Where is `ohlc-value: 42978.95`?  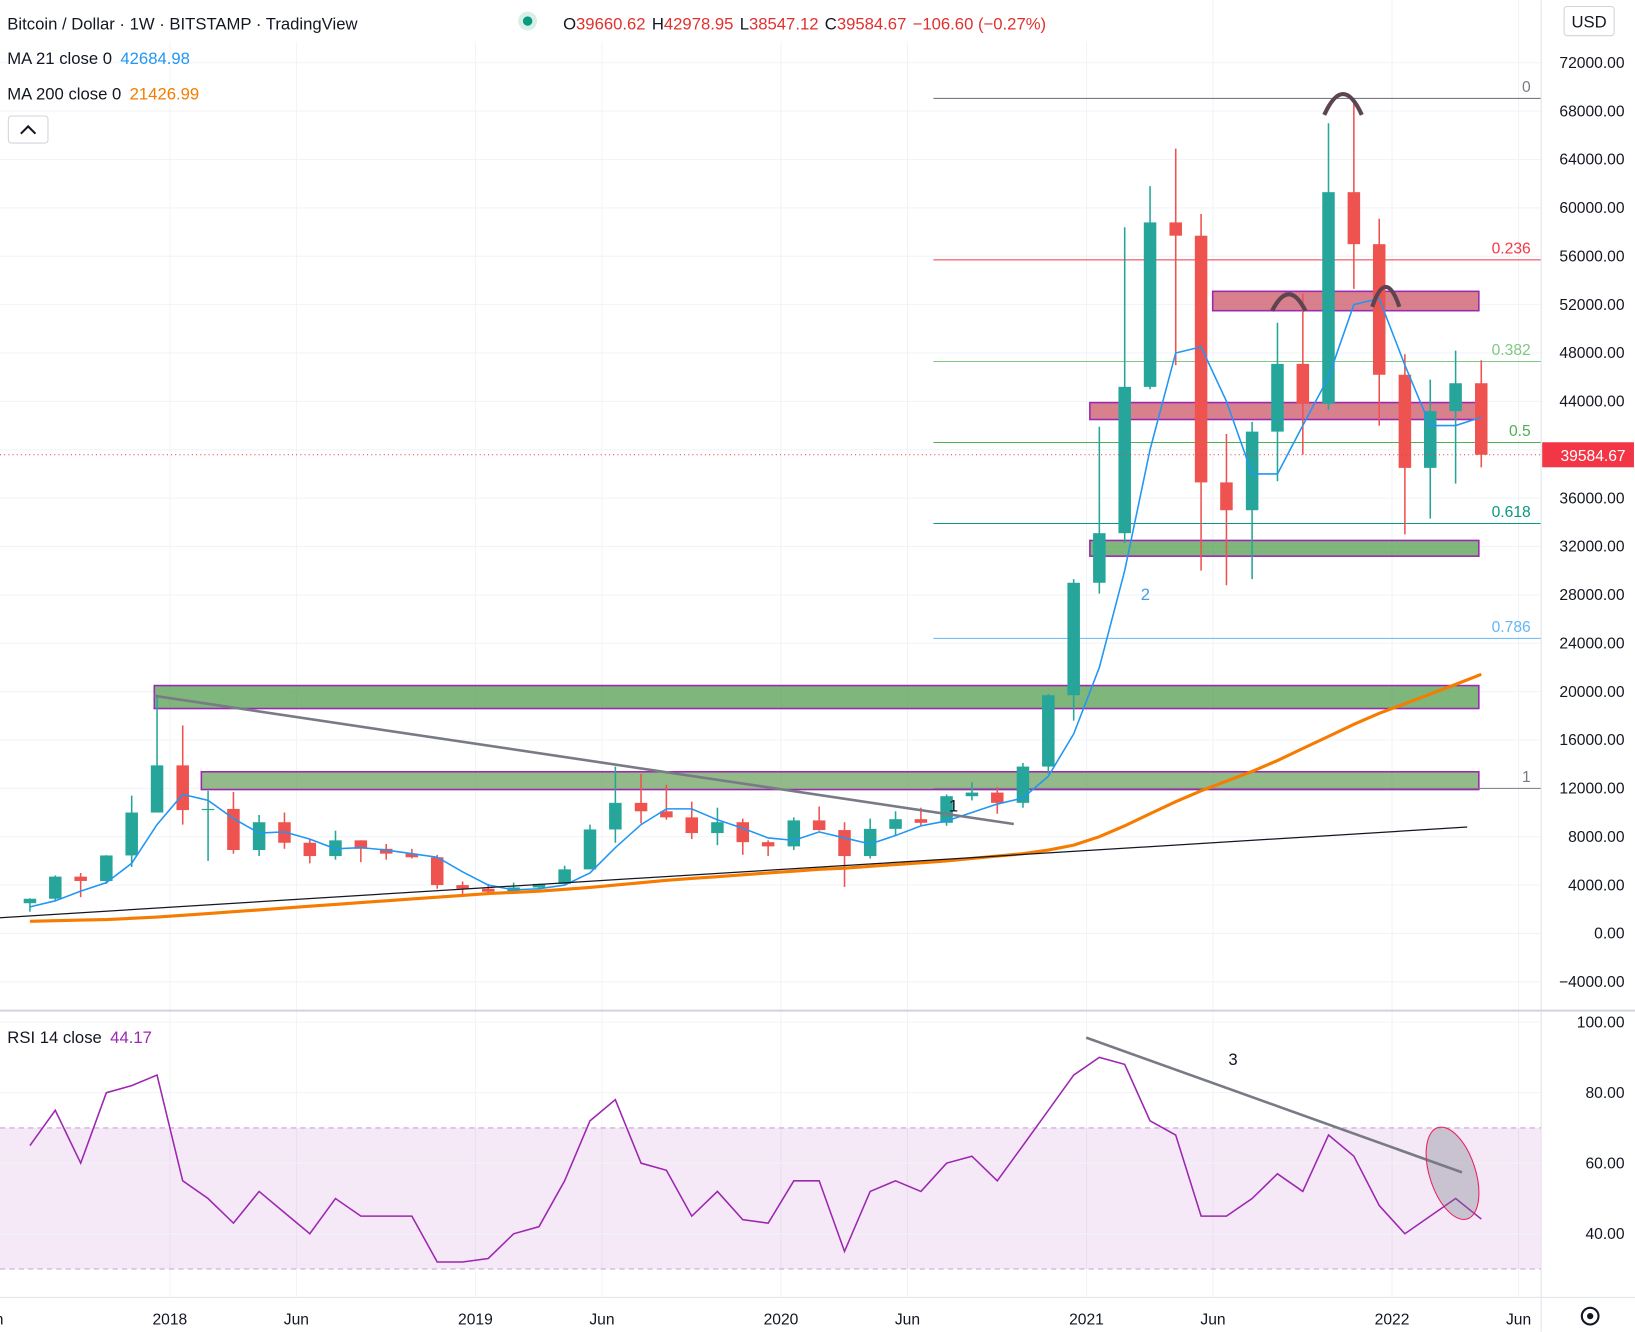 ohlc-value: 42978.95 is located at coordinates (699, 23).